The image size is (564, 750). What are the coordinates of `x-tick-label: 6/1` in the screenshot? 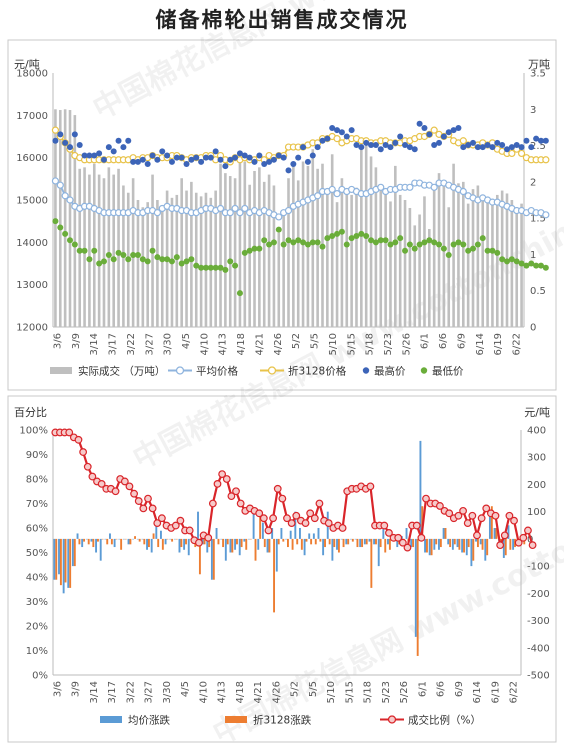 It's located at (425, 341).